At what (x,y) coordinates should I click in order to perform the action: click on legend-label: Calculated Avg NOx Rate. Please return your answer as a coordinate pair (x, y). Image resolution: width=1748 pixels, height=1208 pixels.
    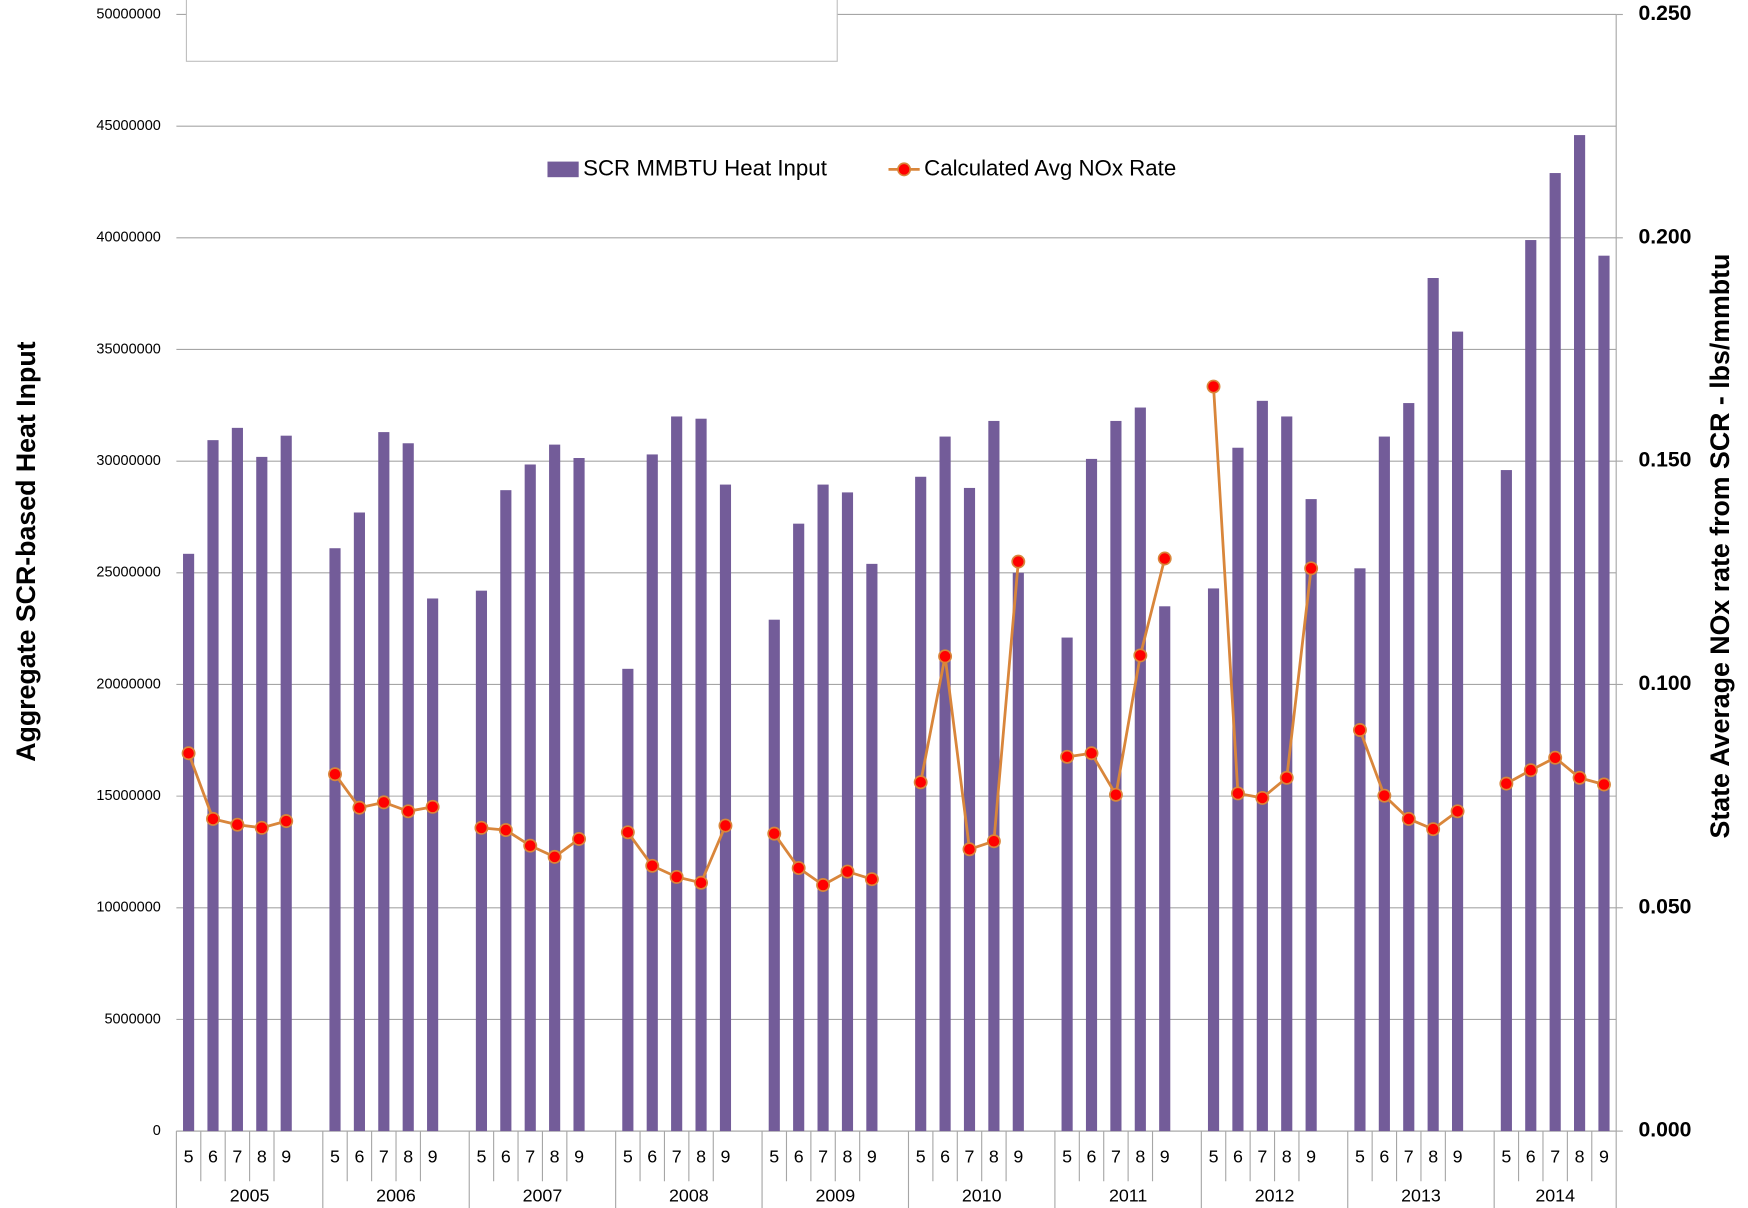
    Looking at the image, I should click on (1050, 167).